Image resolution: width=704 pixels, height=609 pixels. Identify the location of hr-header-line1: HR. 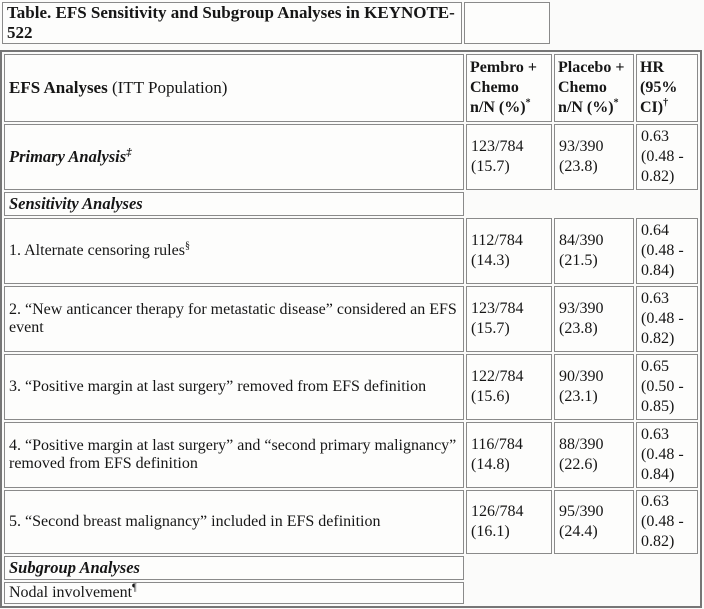
(652, 67).